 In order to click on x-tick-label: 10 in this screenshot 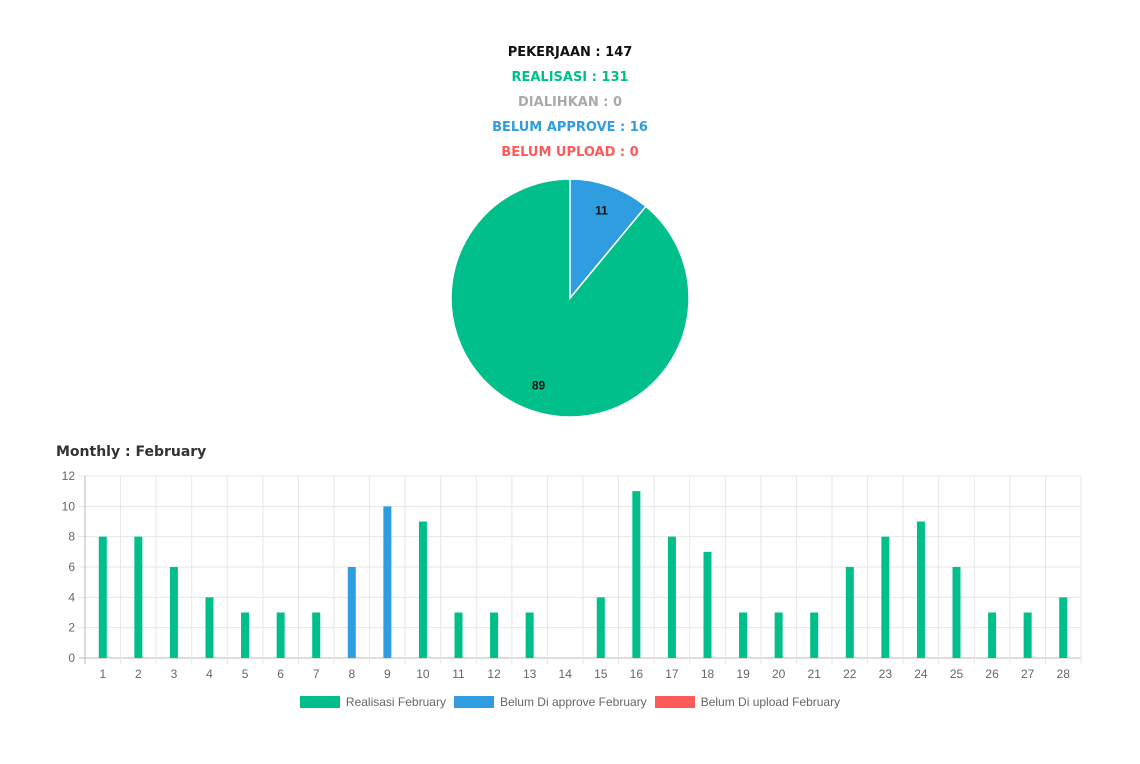, I will do `click(423, 674)`.